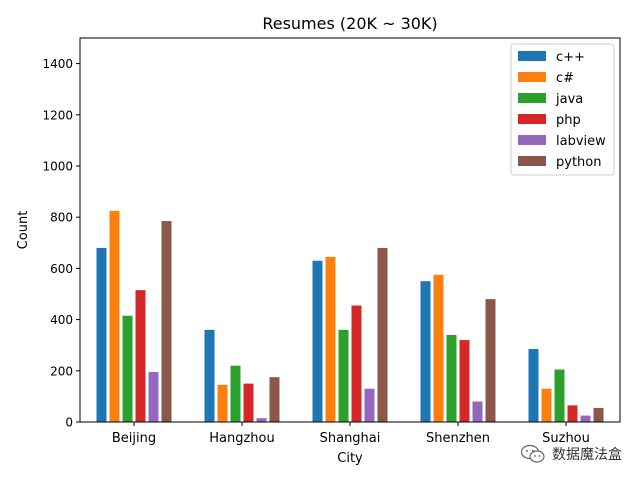 This screenshot has height=480, width=640. Describe the element at coordinates (490, 360) in the screenshot. I see `bar-python-shenzhen` at that location.